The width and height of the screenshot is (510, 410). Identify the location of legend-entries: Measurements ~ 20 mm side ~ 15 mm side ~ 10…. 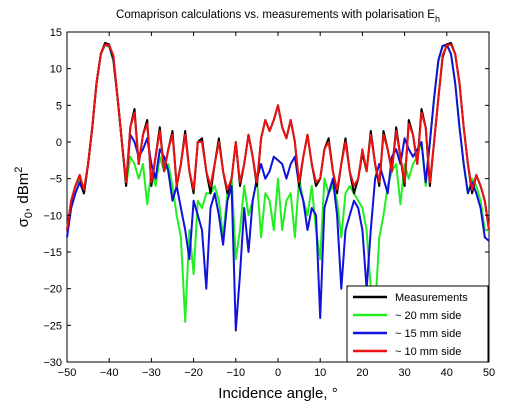
(410, 325).